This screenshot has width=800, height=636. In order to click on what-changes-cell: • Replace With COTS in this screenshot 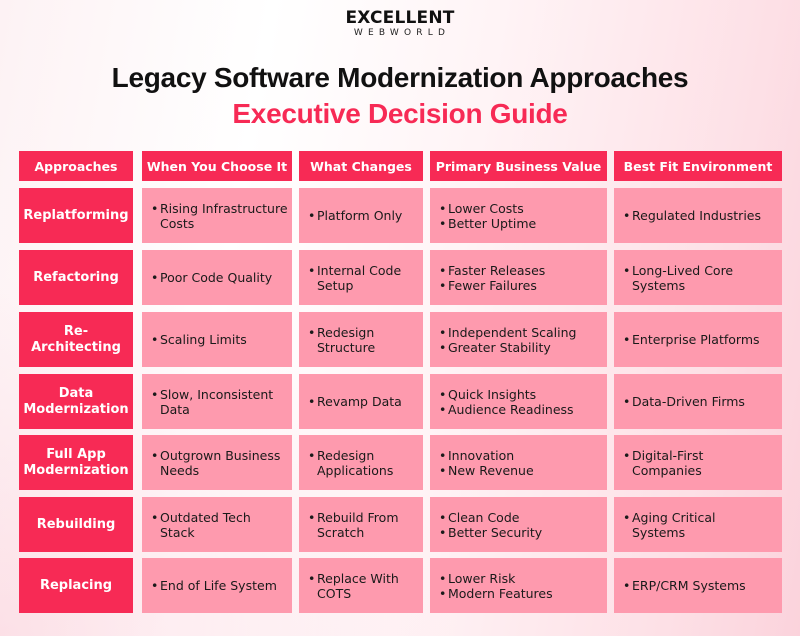, I will do `click(361, 585)`.